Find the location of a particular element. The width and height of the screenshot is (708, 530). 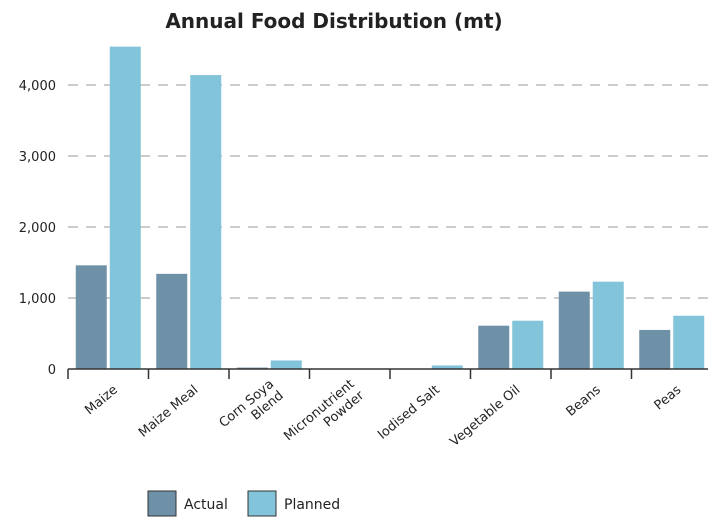

y-tick-label: 2,000 is located at coordinates (37, 228).